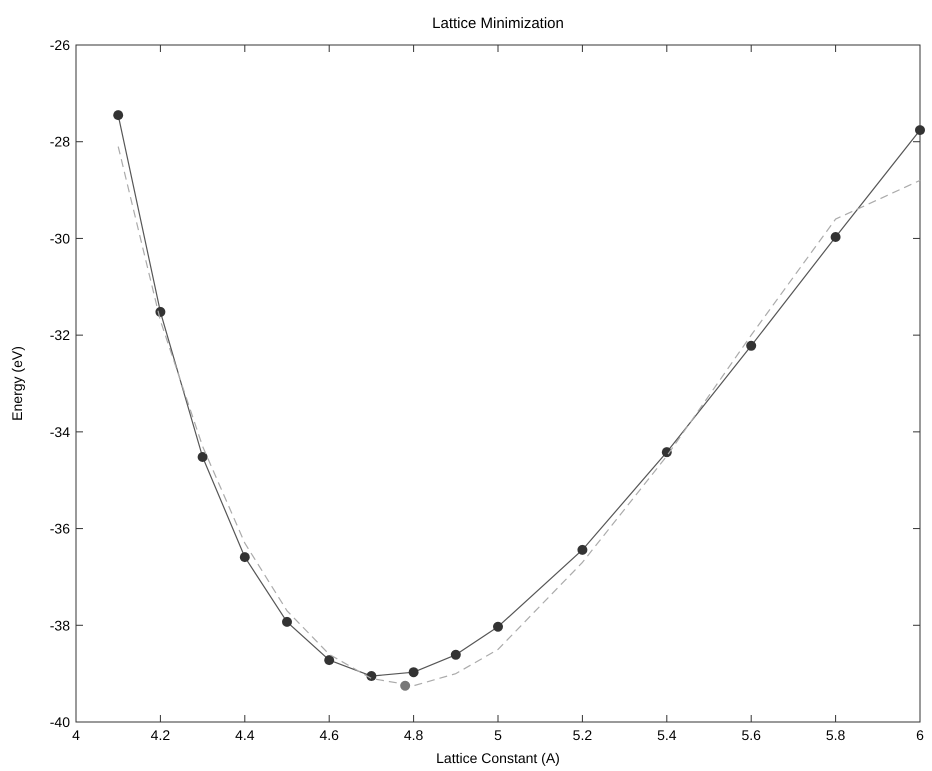 This screenshot has width=932, height=771. What do you see at coordinates (498, 758) in the screenshot?
I see `x-axis-title: Lattice Constant (A)` at bounding box center [498, 758].